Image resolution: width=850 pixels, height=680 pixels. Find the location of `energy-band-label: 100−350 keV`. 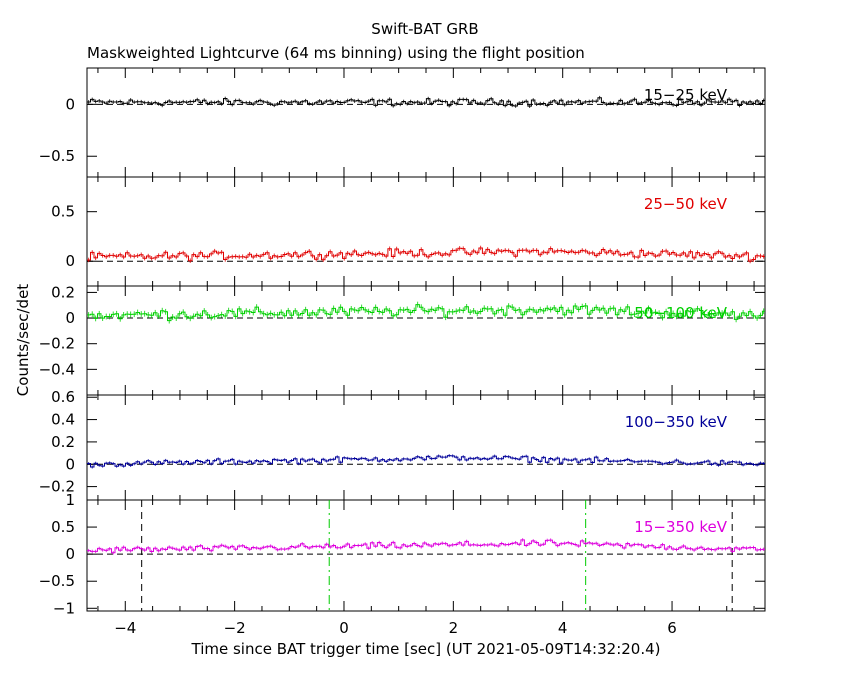

energy-band-label: 100−350 keV is located at coordinates (676, 422).